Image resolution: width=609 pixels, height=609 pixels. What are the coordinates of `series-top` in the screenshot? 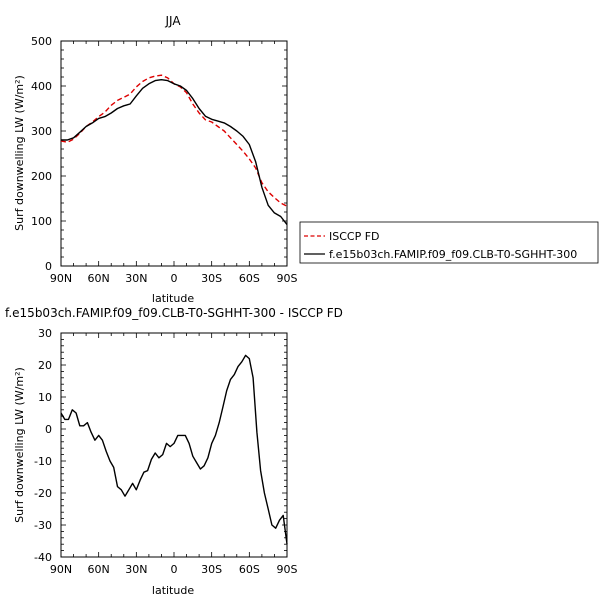 It's located at (174, 150).